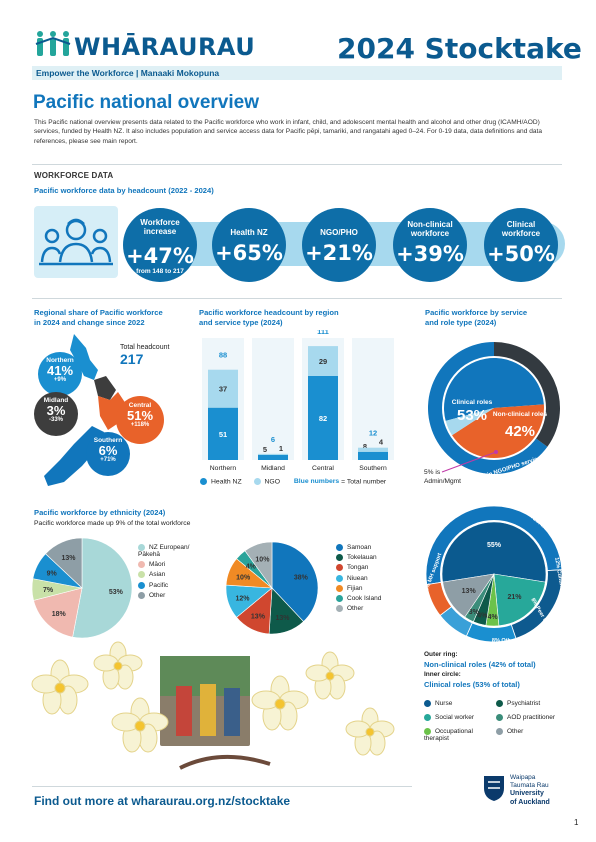  What do you see at coordinates (339, 232) in the screenshot?
I see `stat-label: NGO/PHO` at bounding box center [339, 232].